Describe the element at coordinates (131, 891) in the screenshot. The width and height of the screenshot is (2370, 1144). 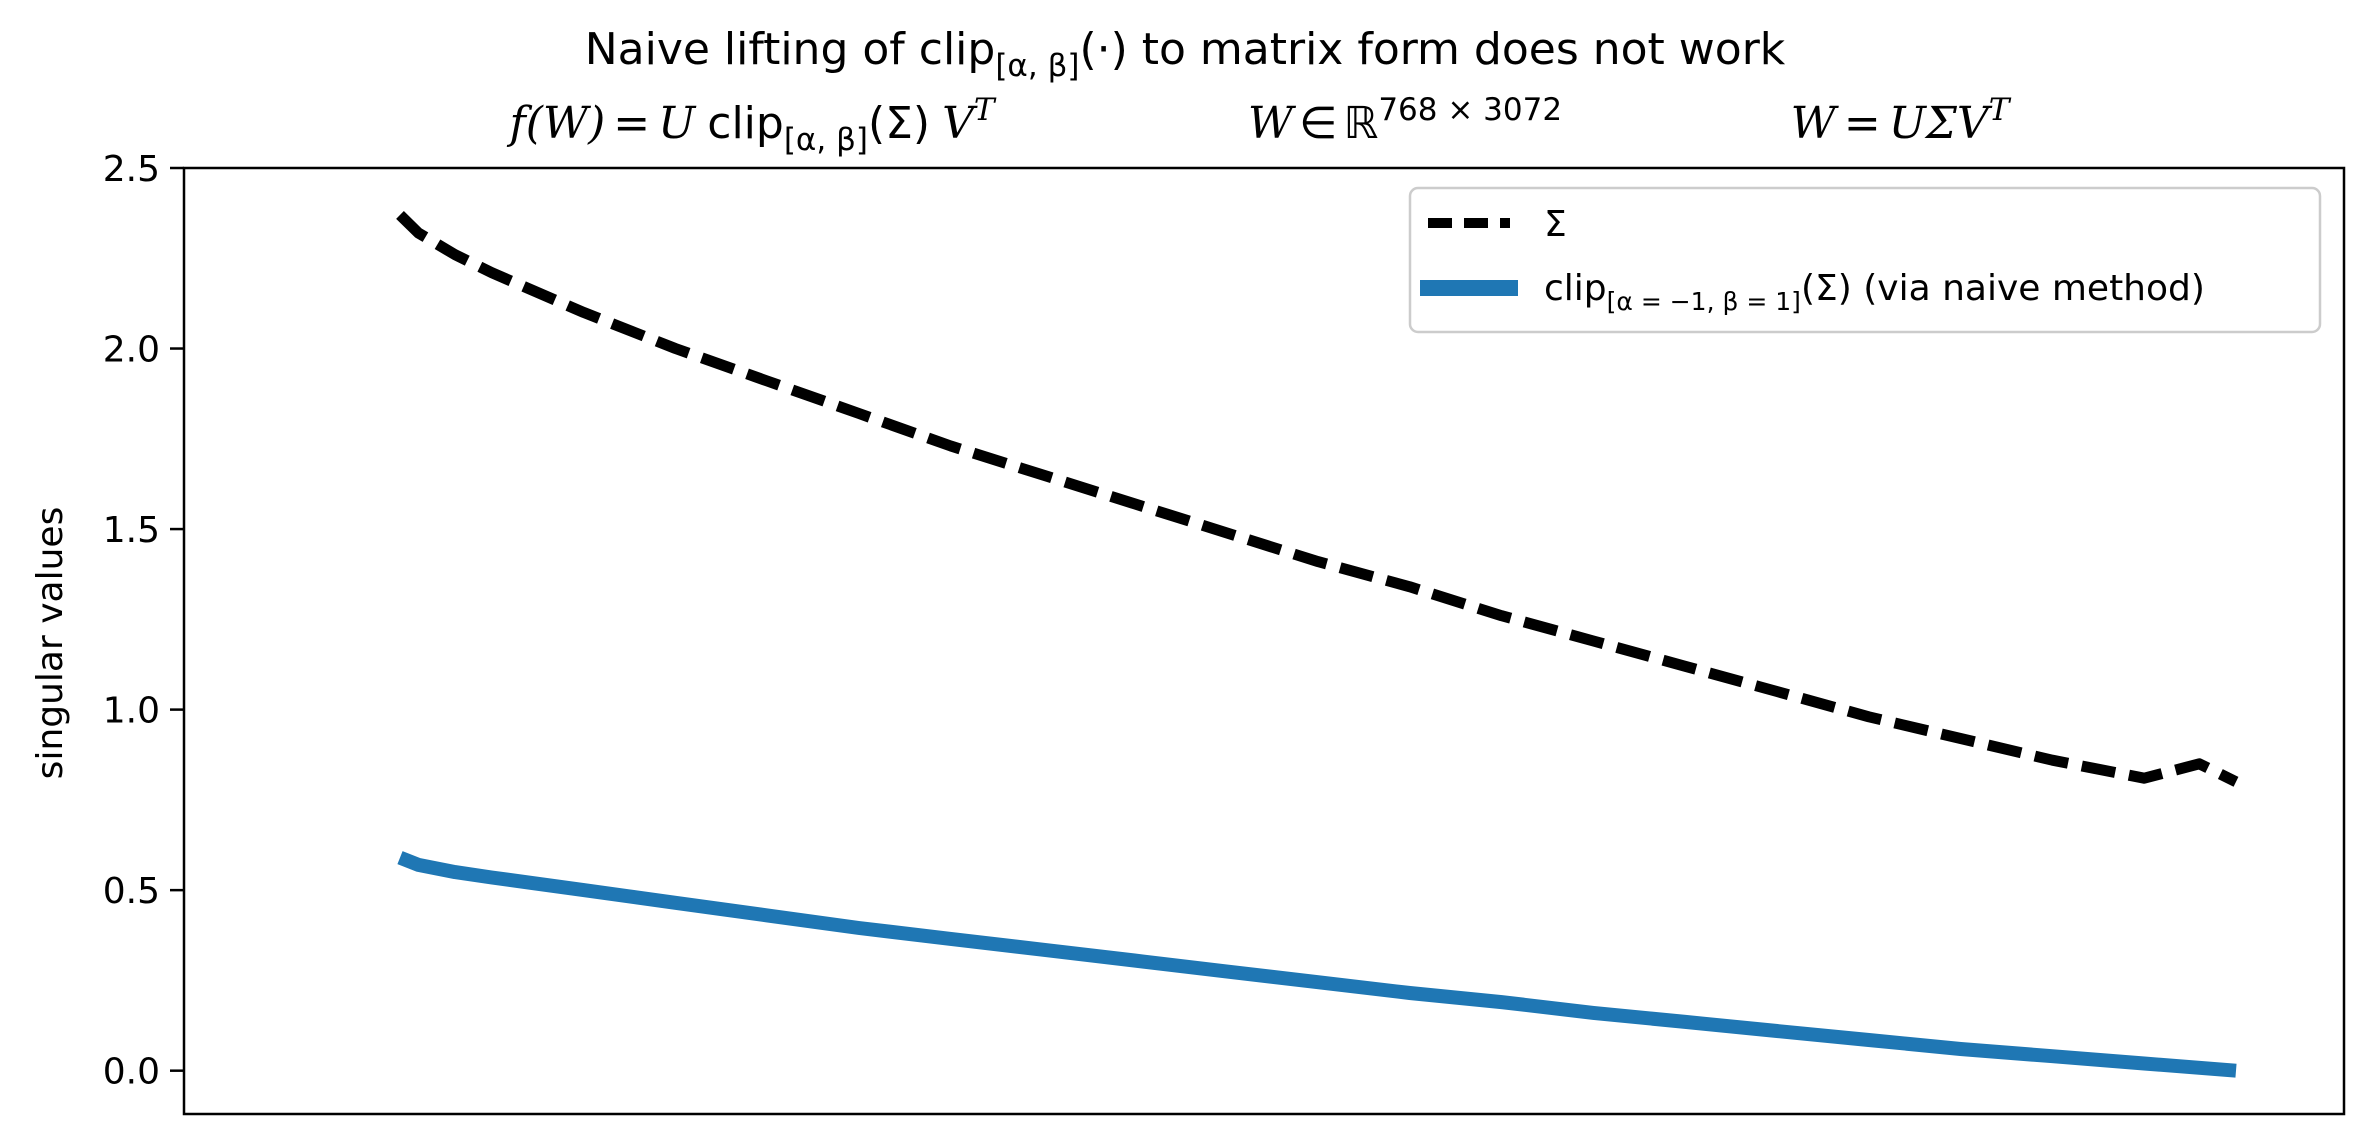
I see `y-tick-label: 0.5` at that location.